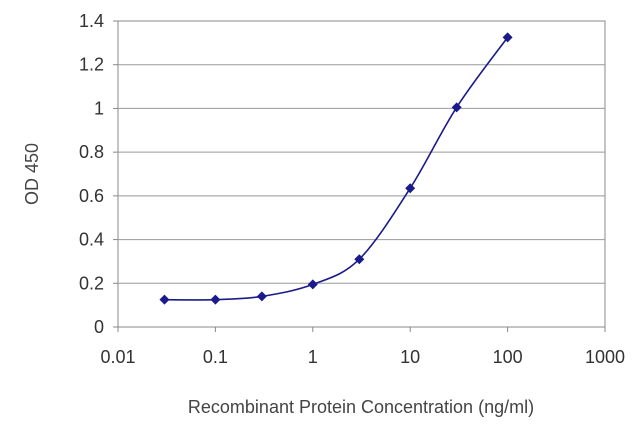  I want to click on x-axis-ticks: 0.01 0.1 1 10 100 1000, so click(362, 347).